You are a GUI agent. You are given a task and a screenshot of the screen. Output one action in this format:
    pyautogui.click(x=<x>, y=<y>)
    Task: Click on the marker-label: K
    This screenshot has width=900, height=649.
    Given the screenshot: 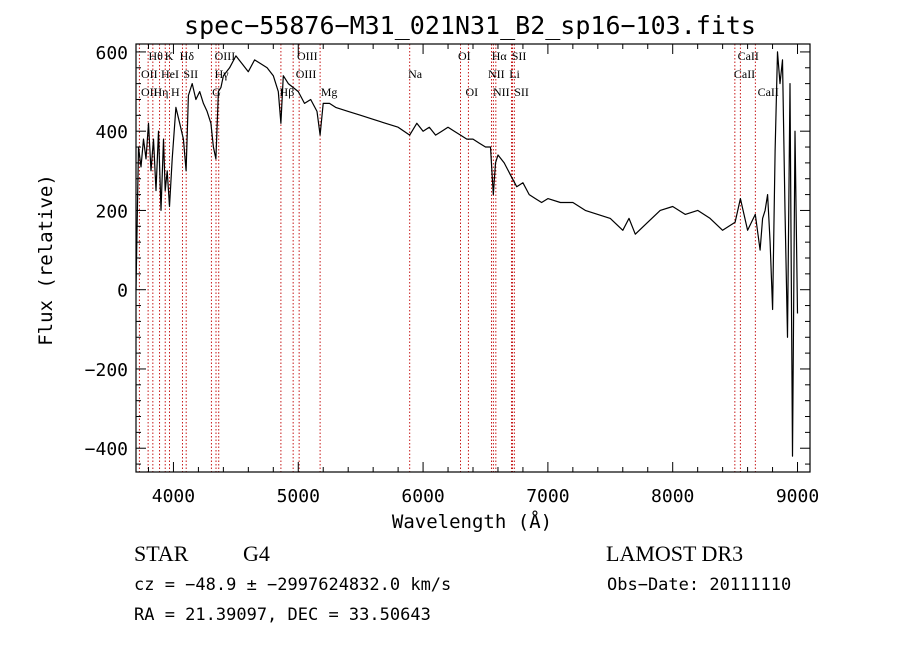 What is the action you would take?
    pyautogui.click(x=169, y=56)
    